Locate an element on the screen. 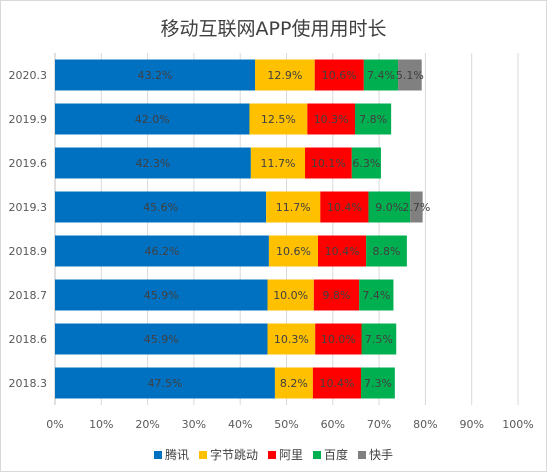 This screenshot has width=547, height=472. data-label: 8.2% is located at coordinates (294, 383).